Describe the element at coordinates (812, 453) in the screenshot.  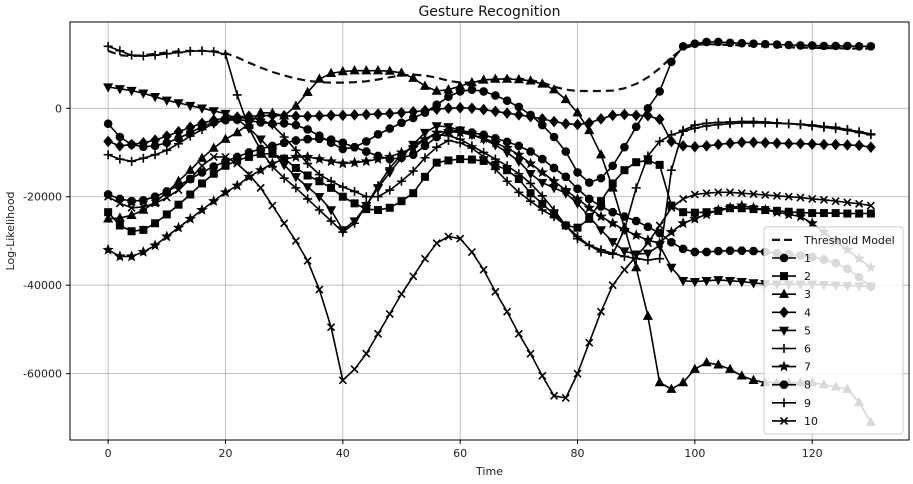
I see `x-tick-label: 120` at that location.